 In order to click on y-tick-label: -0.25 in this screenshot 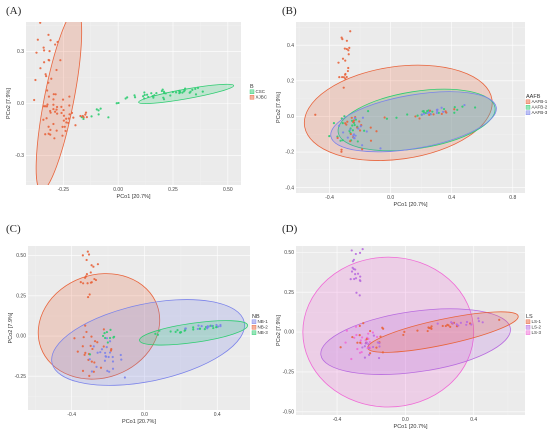, I will do `click(21, 377)`.